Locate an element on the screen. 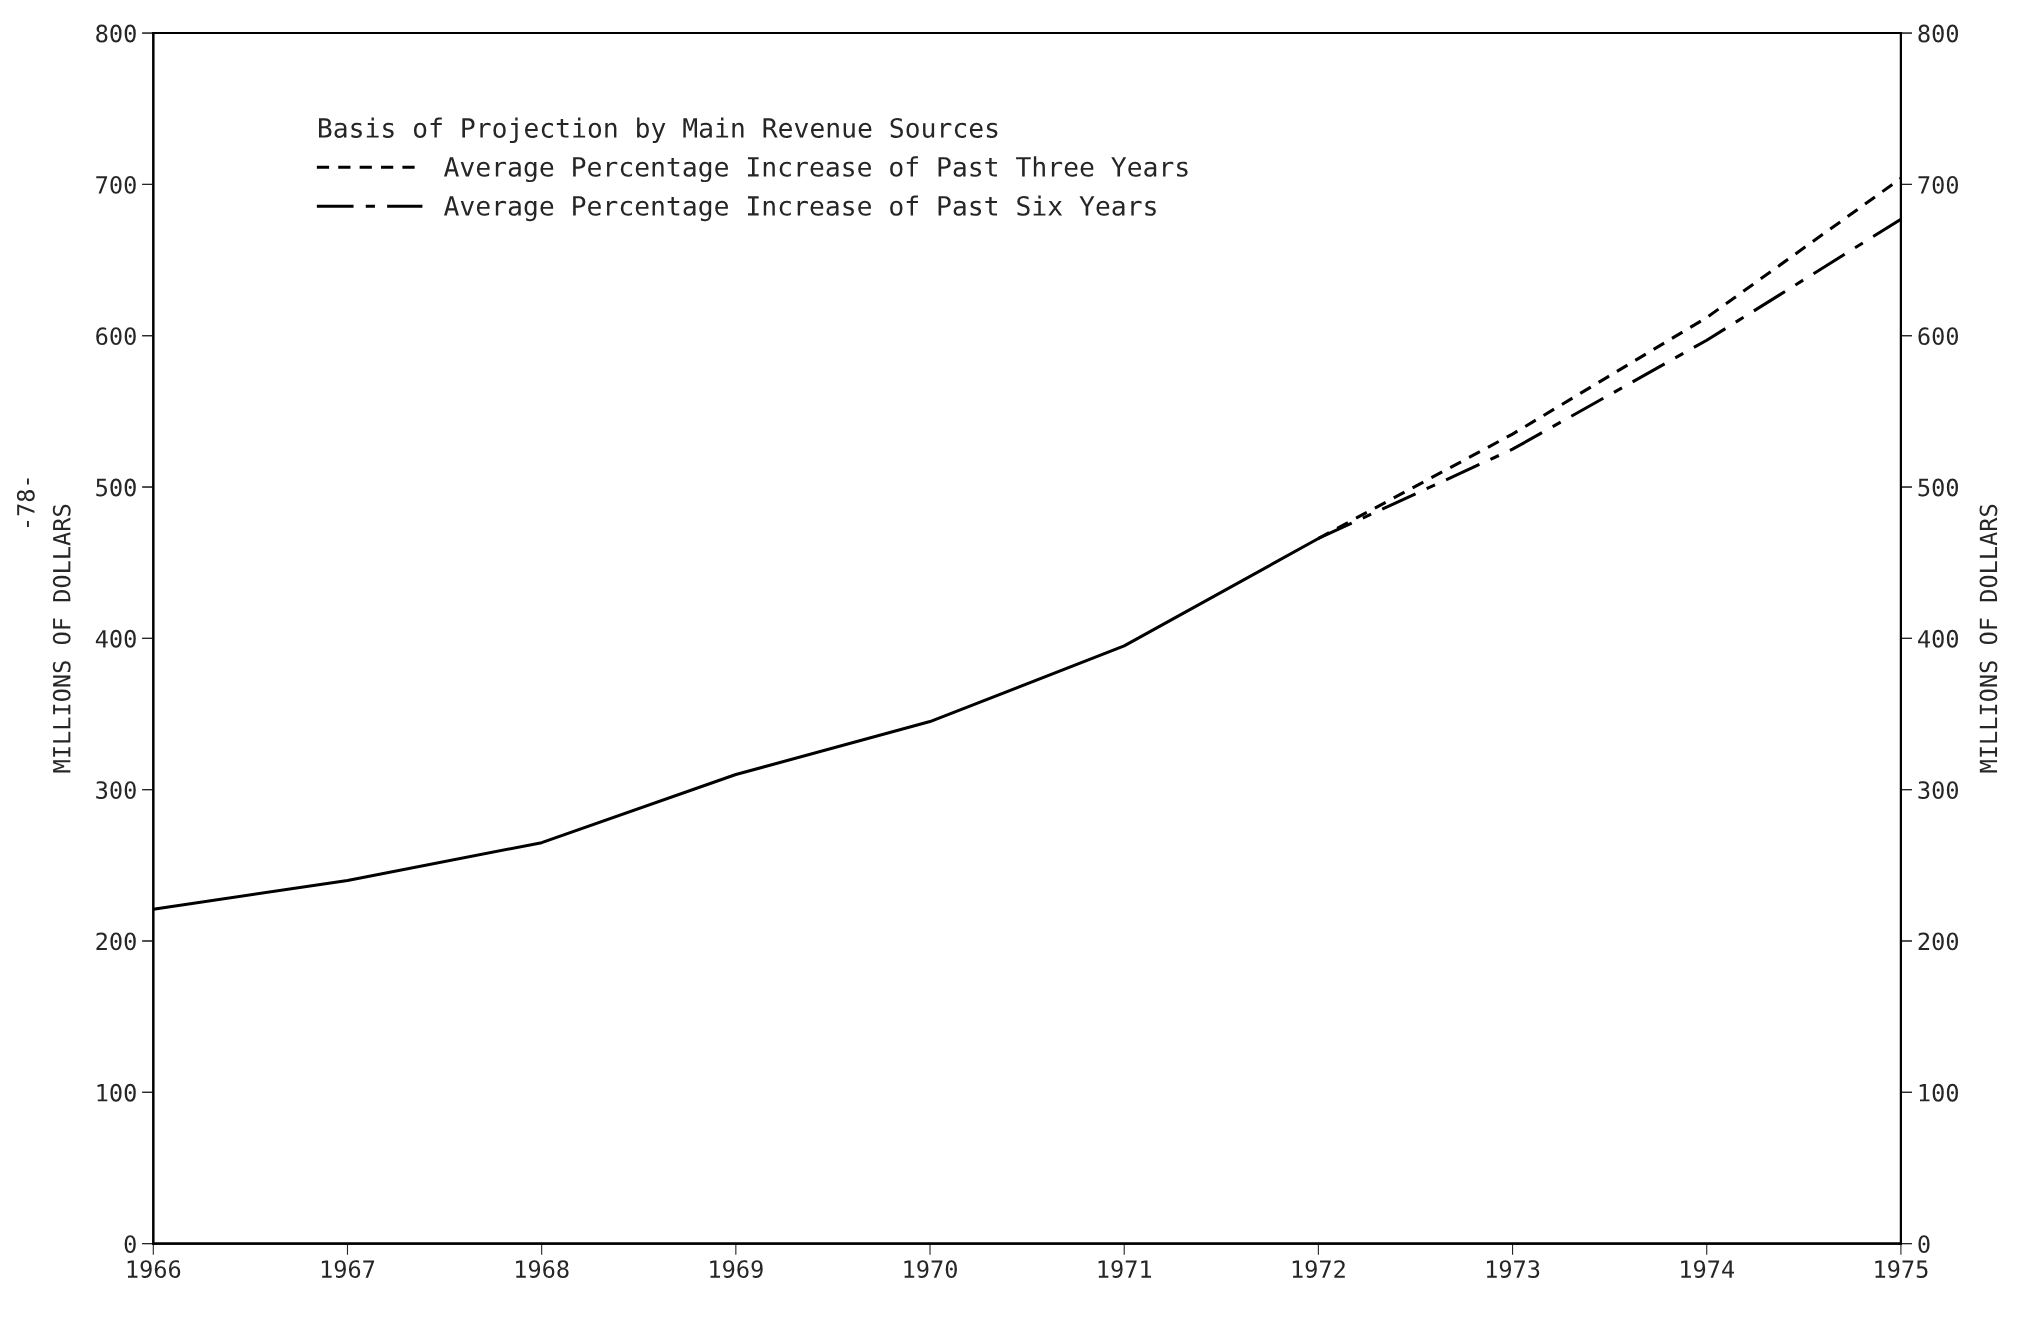 The image size is (2044, 1323). y2-tick-label: 500 is located at coordinates (1938, 487).